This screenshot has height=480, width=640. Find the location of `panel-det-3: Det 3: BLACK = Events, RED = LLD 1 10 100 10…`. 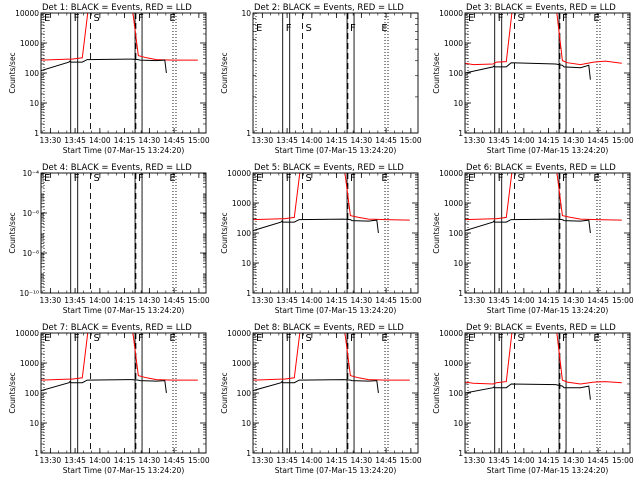

panel-det-3: Det 3: BLACK = Events, RED = LLD 1 10 100 10… is located at coordinates (533, 79).